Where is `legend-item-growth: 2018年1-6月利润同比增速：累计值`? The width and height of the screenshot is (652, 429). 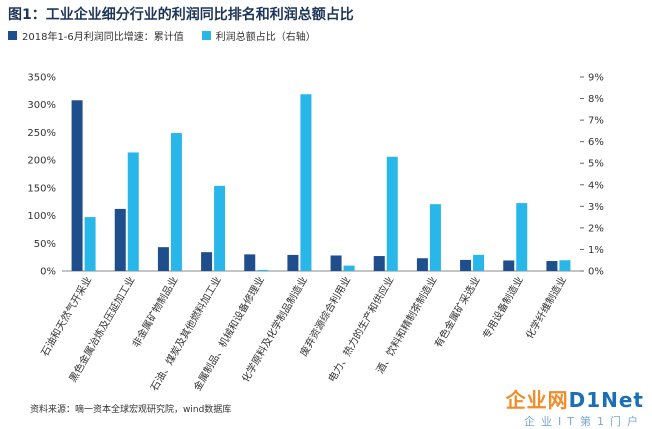
legend-item-growth: 2018年1-6月利润同比增速：累计值 is located at coordinates (96, 35).